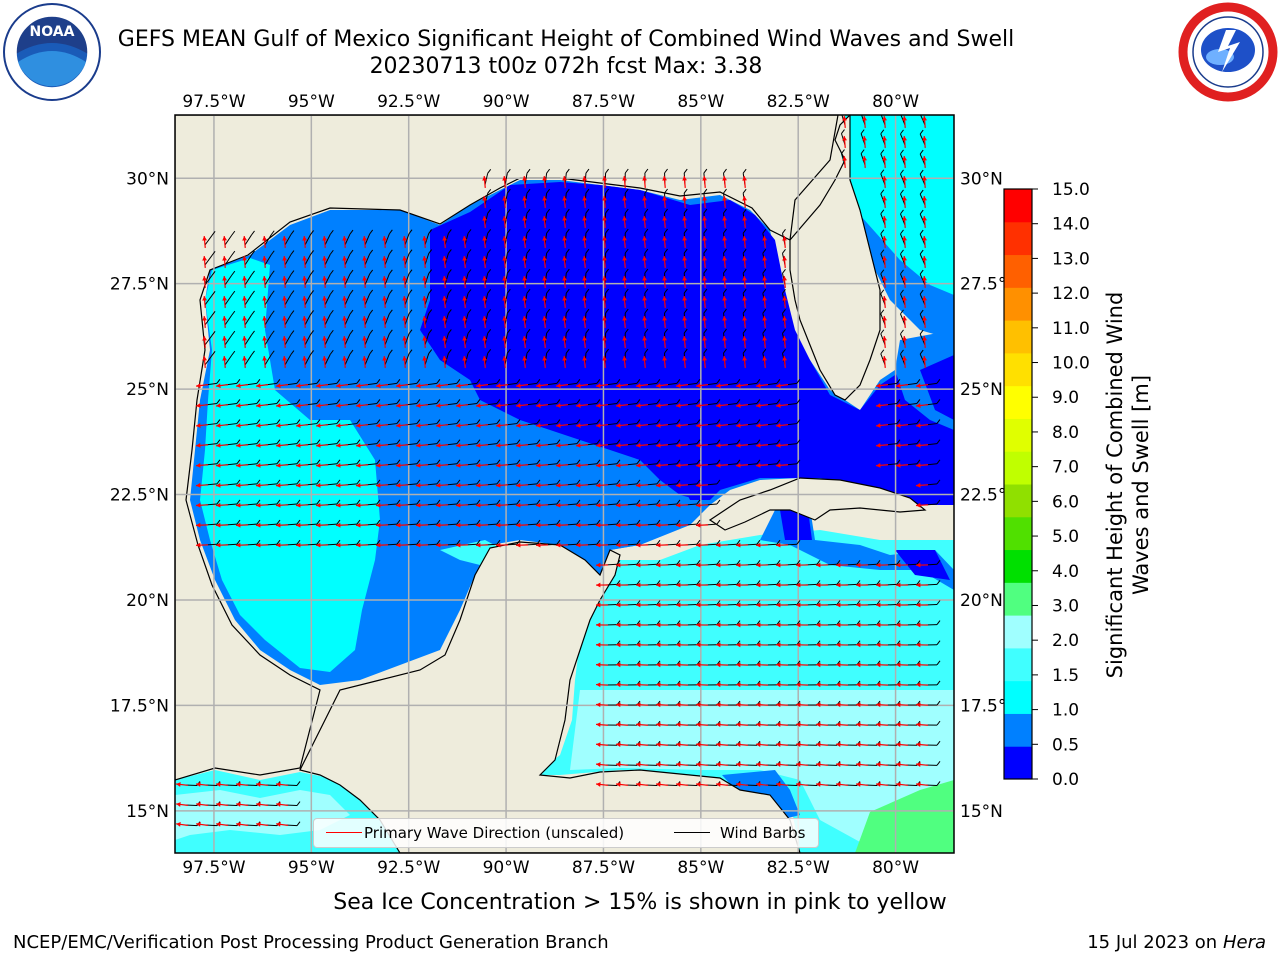 The image size is (1280, 960). Describe the element at coordinates (506, 102) in the screenshot. I see `lon-tick-label-top: 90°W` at that location.